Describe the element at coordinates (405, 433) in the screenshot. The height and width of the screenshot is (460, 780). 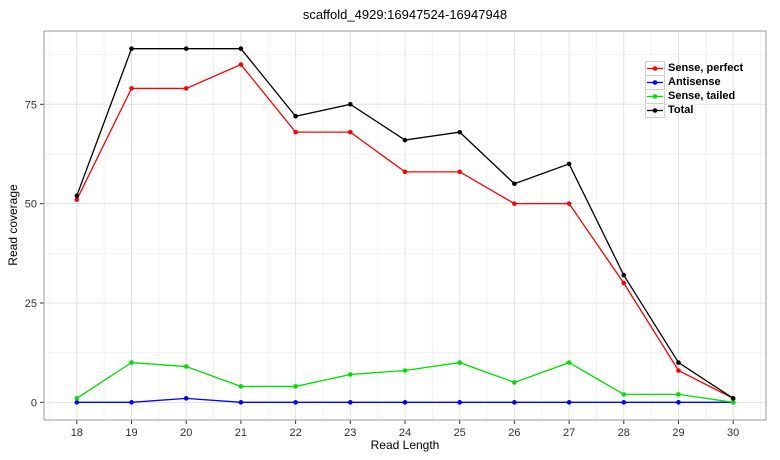
I see `x-tick-label: 24` at that location.